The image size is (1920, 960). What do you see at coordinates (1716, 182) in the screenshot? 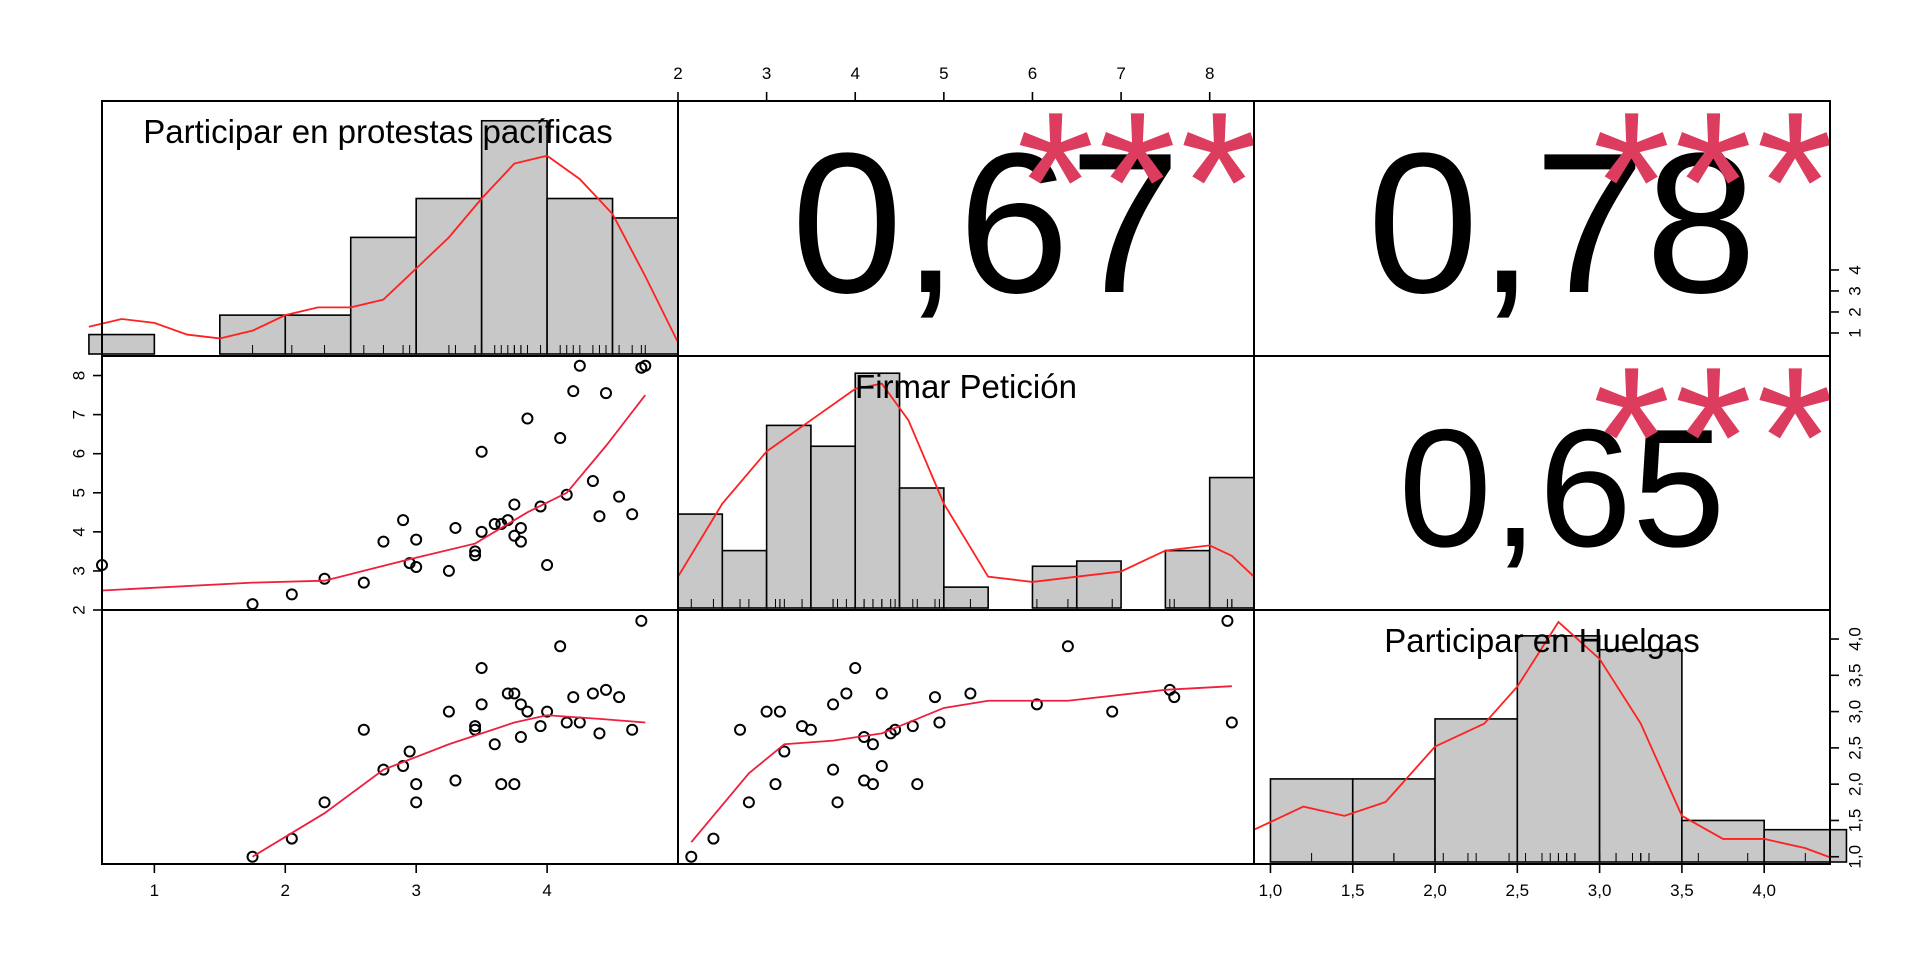
I see `significance-stars-2: ***` at bounding box center [1716, 182].